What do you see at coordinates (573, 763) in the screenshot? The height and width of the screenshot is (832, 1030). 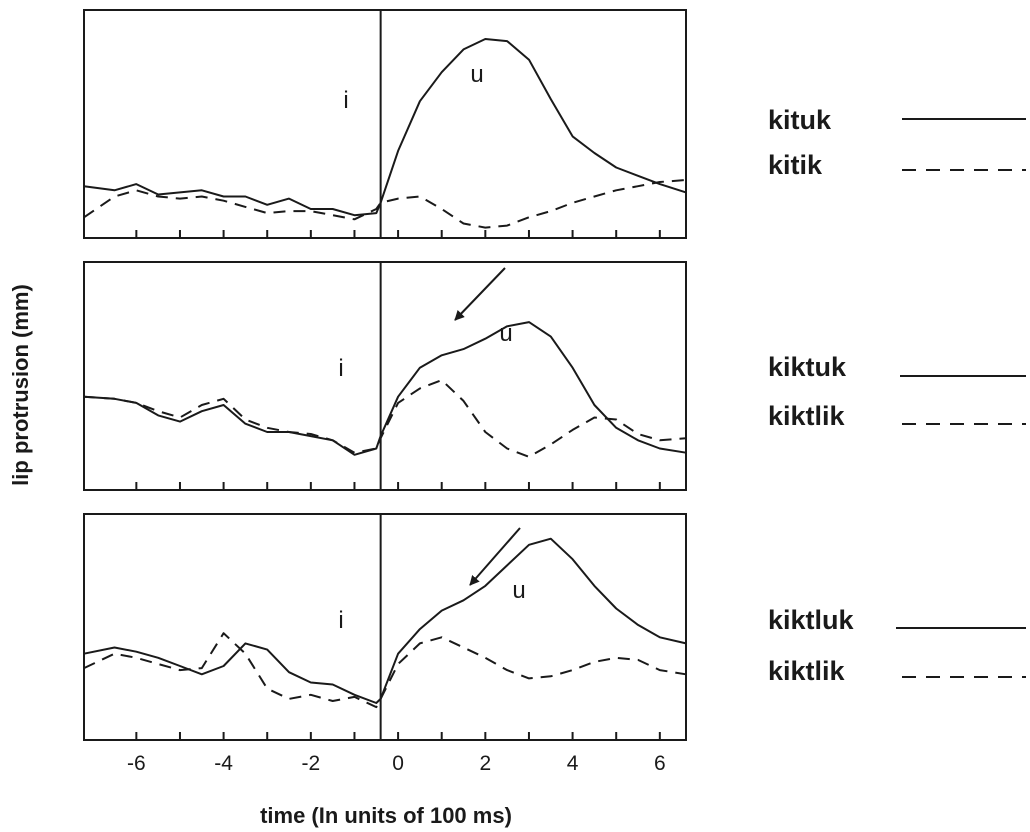 I see `x-tick-label: 4` at bounding box center [573, 763].